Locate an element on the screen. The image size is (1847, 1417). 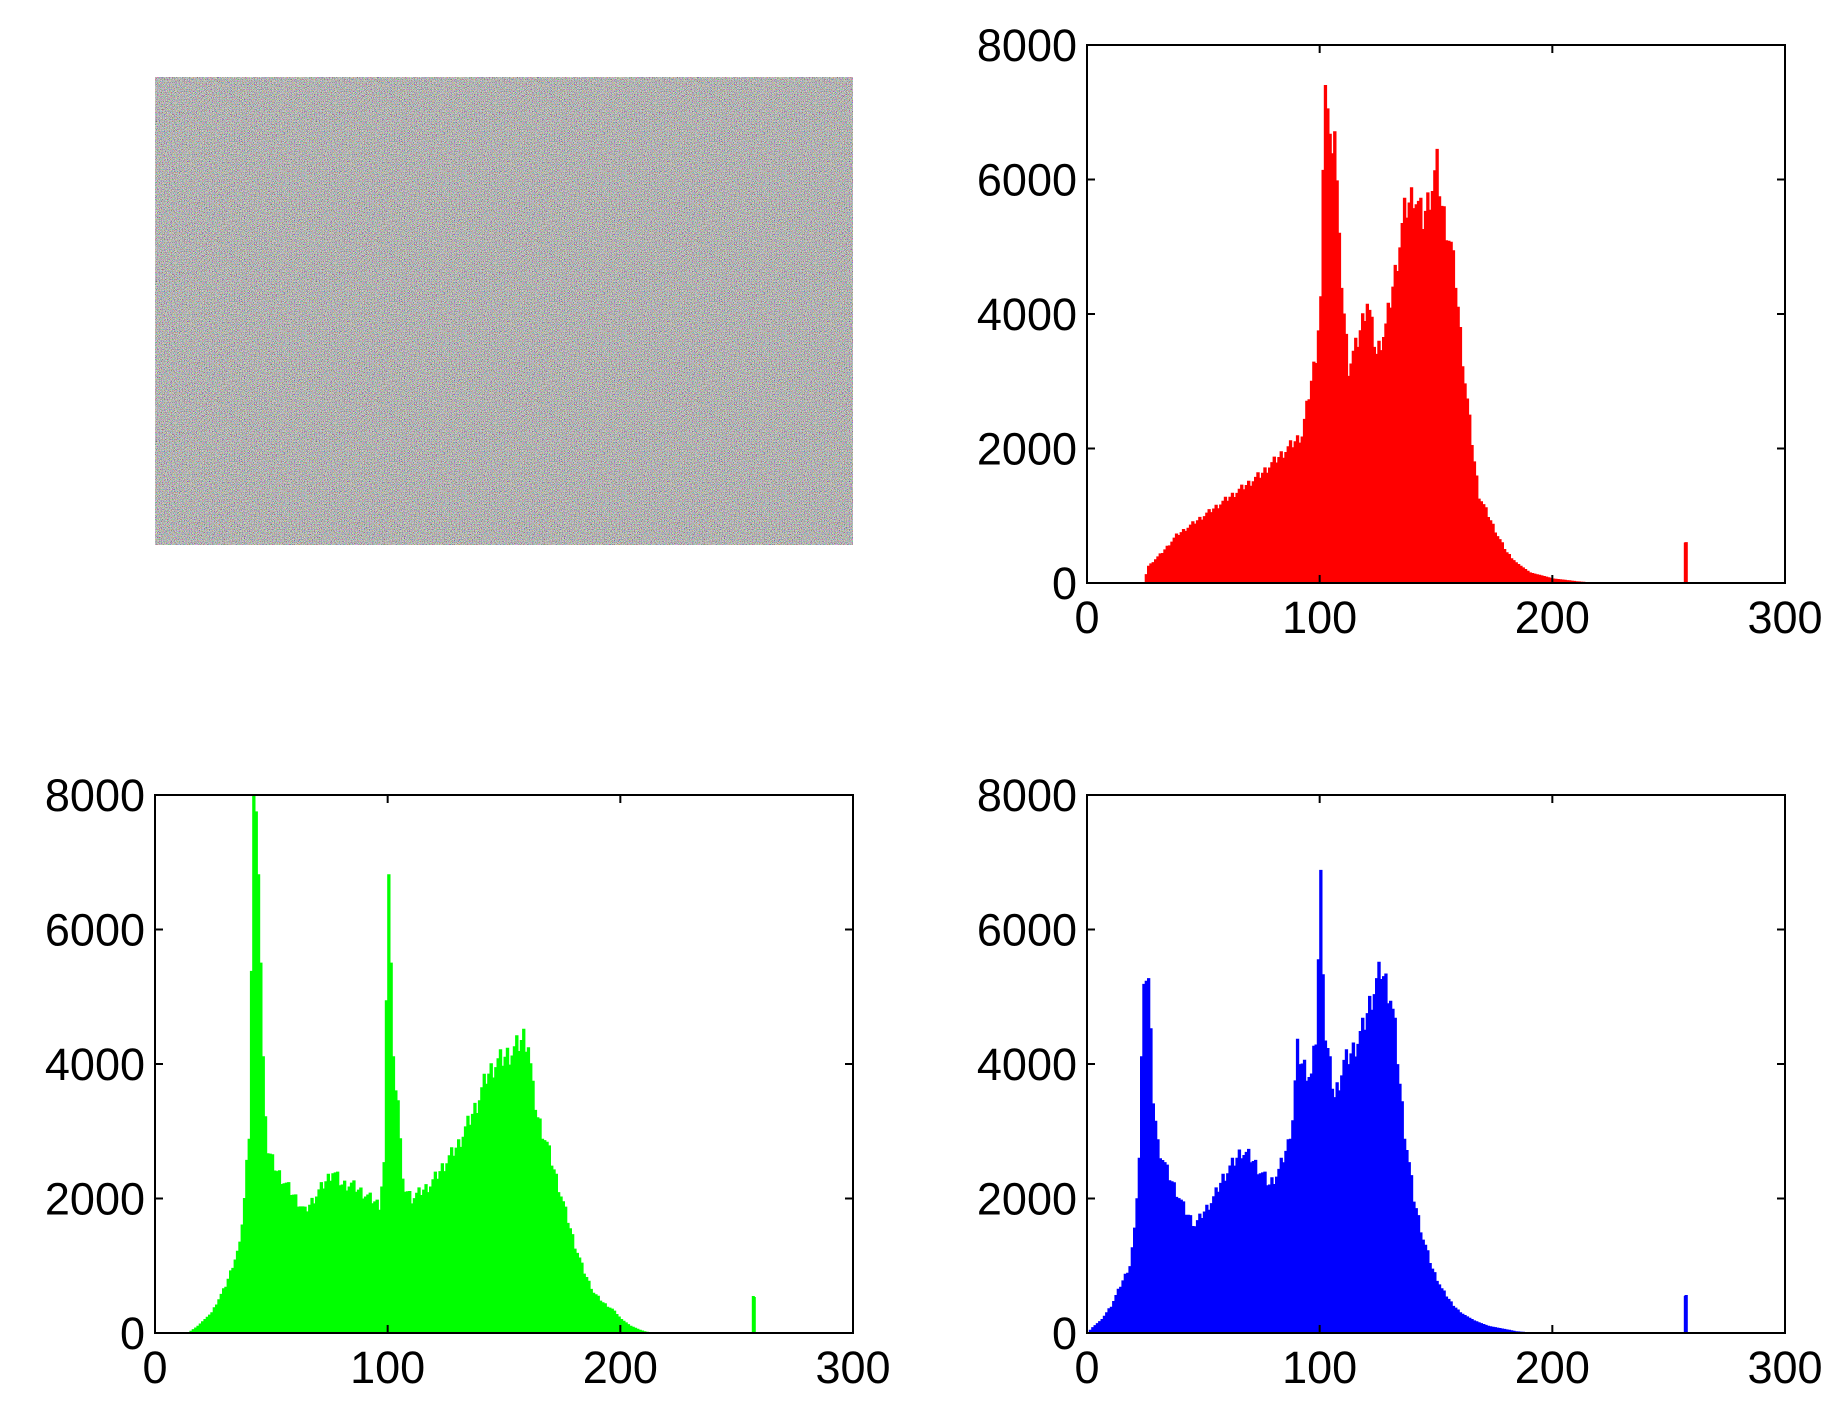
noise-image is located at coordinates (504, 311).